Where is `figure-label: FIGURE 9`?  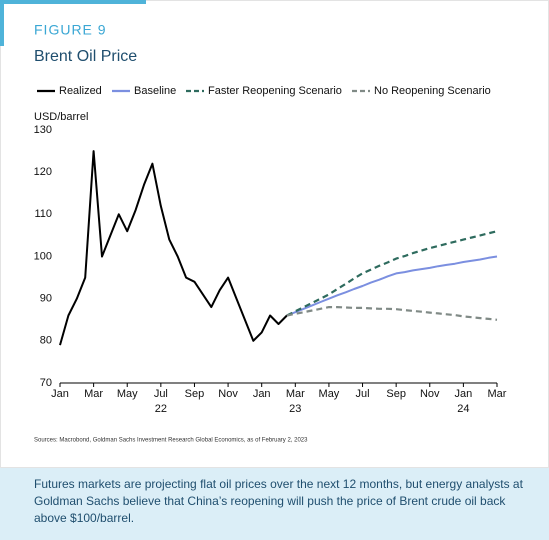 figure-label: FIGURE 9 is located at coordinates (70, 30).